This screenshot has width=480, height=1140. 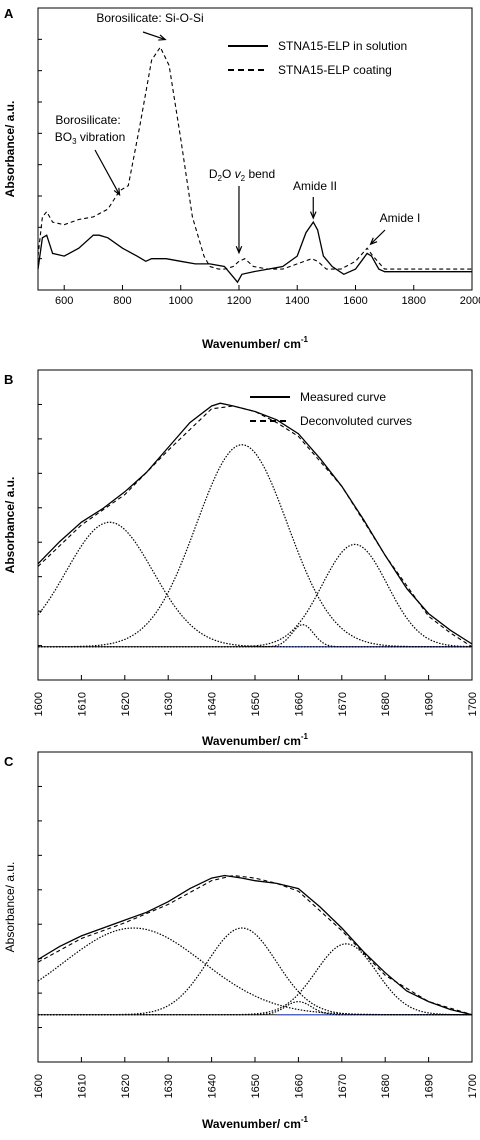 I want to click on x-tick-label: 1400, so click(x=297, y=301).